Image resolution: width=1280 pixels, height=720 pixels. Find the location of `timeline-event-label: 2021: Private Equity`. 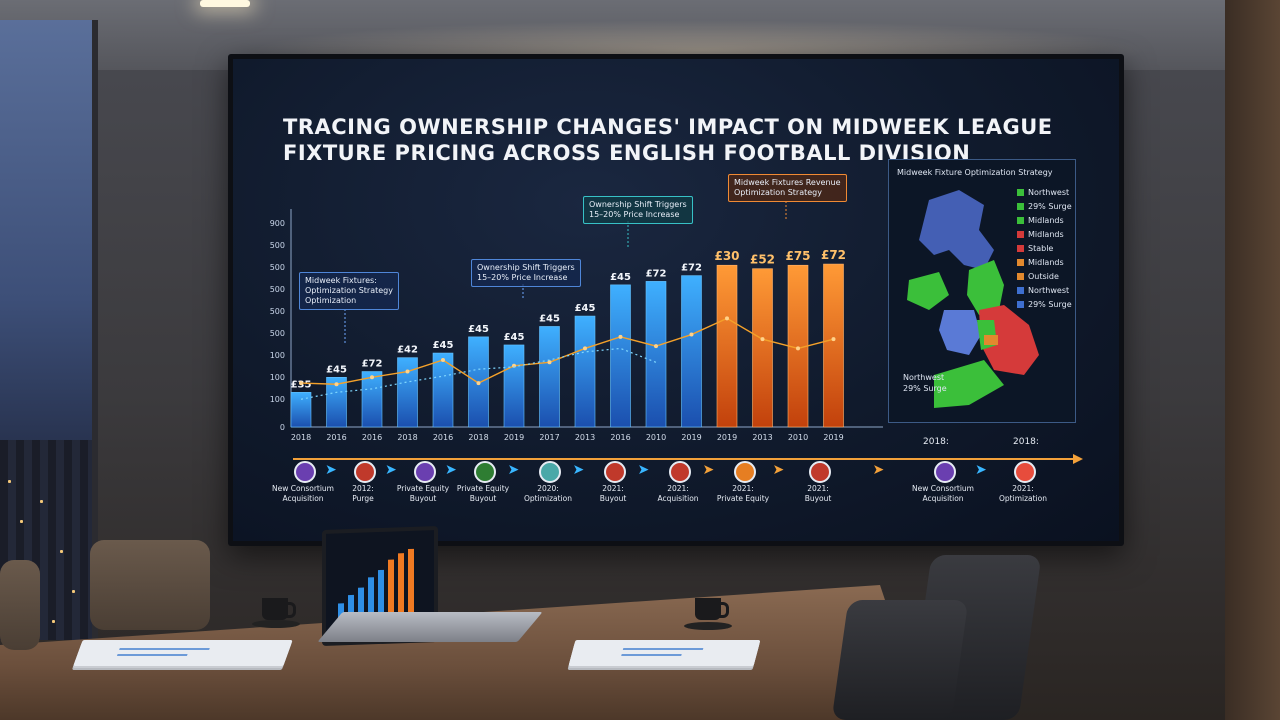

timeline-event-label: 2021: Private Equity is located at coordinates (743, 494).